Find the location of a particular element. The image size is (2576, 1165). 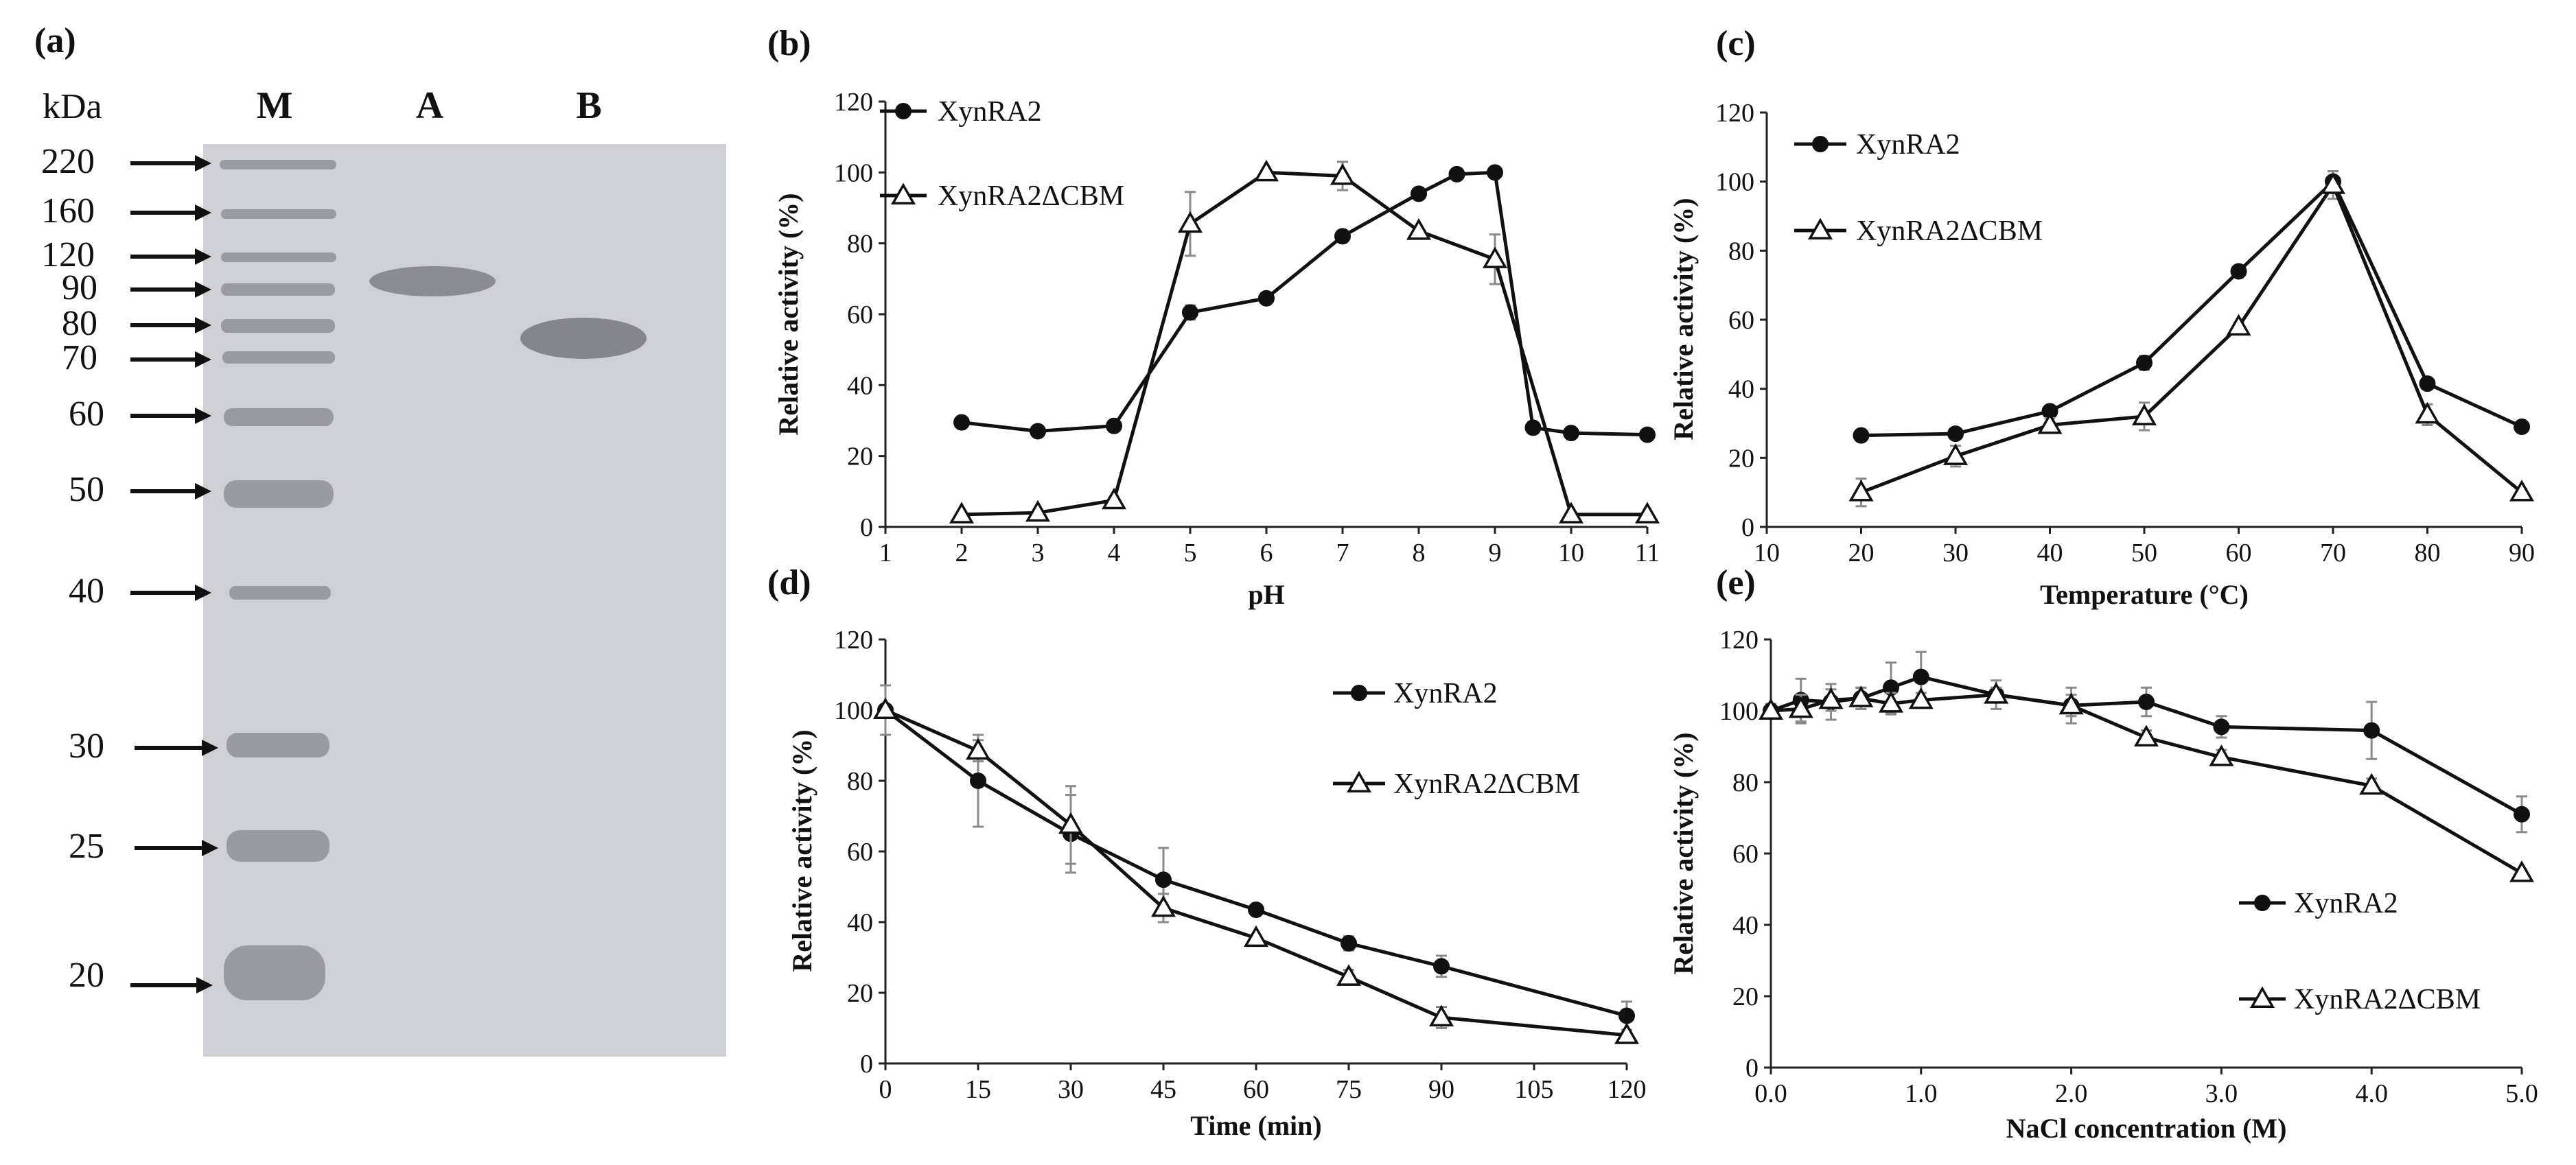

x-axis-title: Time (min) is located at coordinates (1255, 1125).